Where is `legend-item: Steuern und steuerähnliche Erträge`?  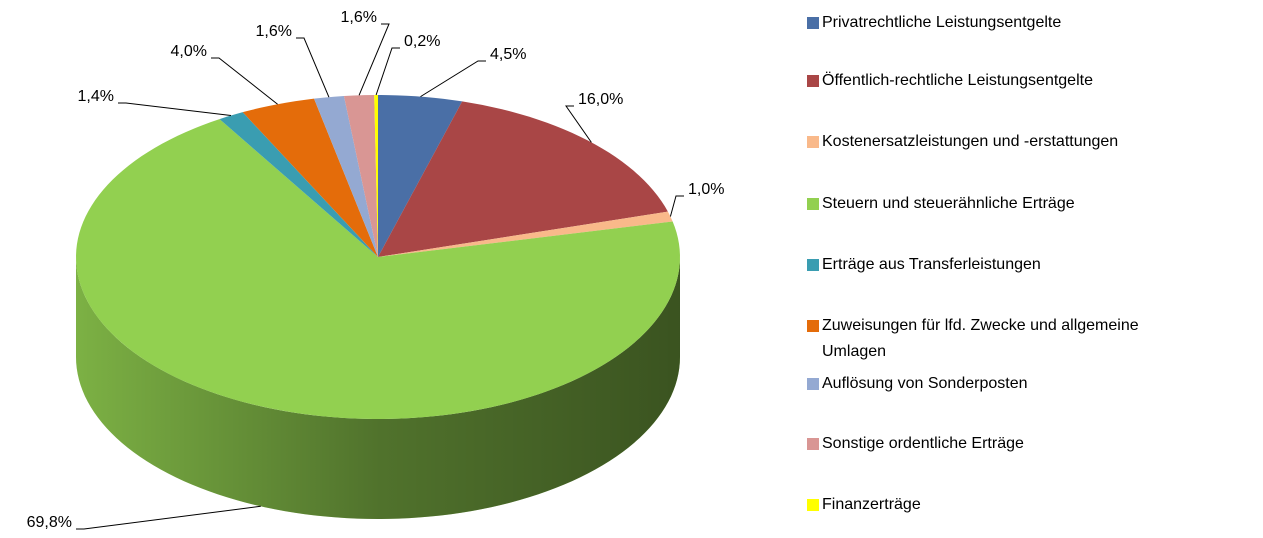 legend-item: Steuern und steuerähnliche Erträge is located at coordinates (1007, 204).